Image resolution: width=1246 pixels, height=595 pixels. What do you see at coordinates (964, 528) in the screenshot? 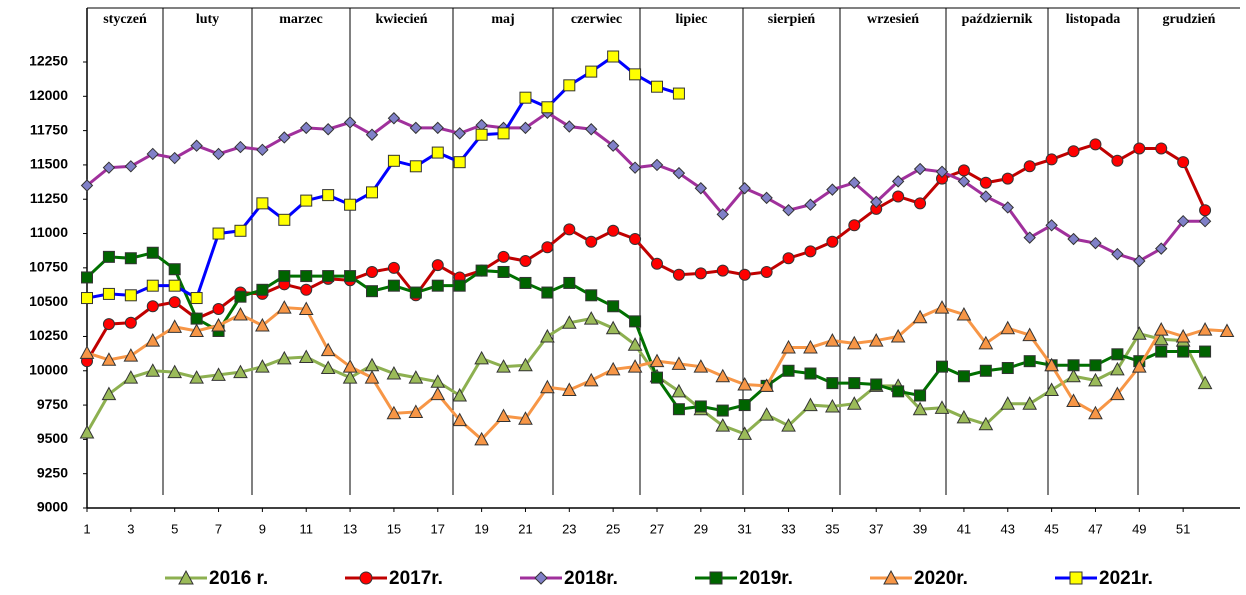
I see `x-tick-label: 41` at bounding box center [964, 528].